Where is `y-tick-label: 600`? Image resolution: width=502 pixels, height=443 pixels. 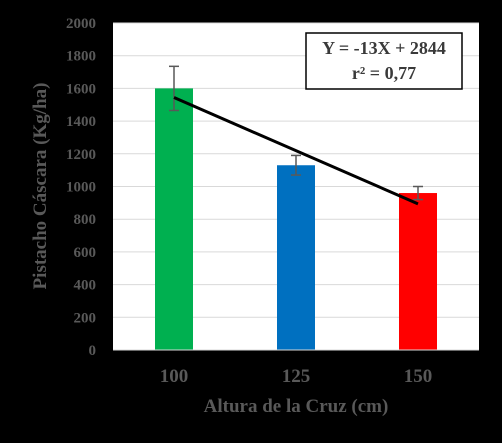 y-tick-label: 600 is located at coordinates (85, 253).